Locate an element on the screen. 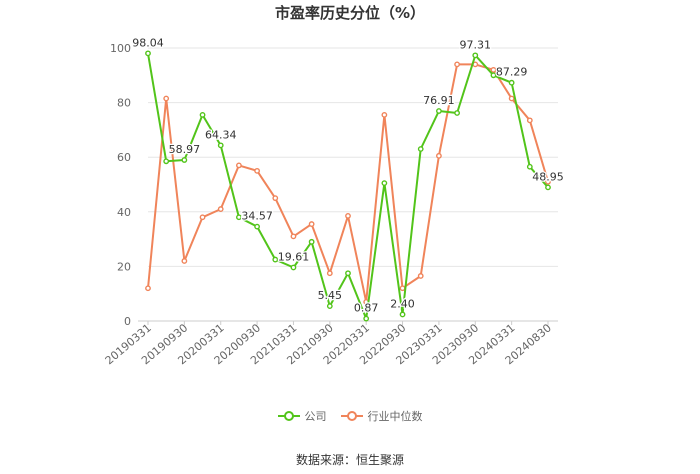 This screenshot has height=474, width=700. y-tick-label-40: 40 is located at coordinates (124, 212).